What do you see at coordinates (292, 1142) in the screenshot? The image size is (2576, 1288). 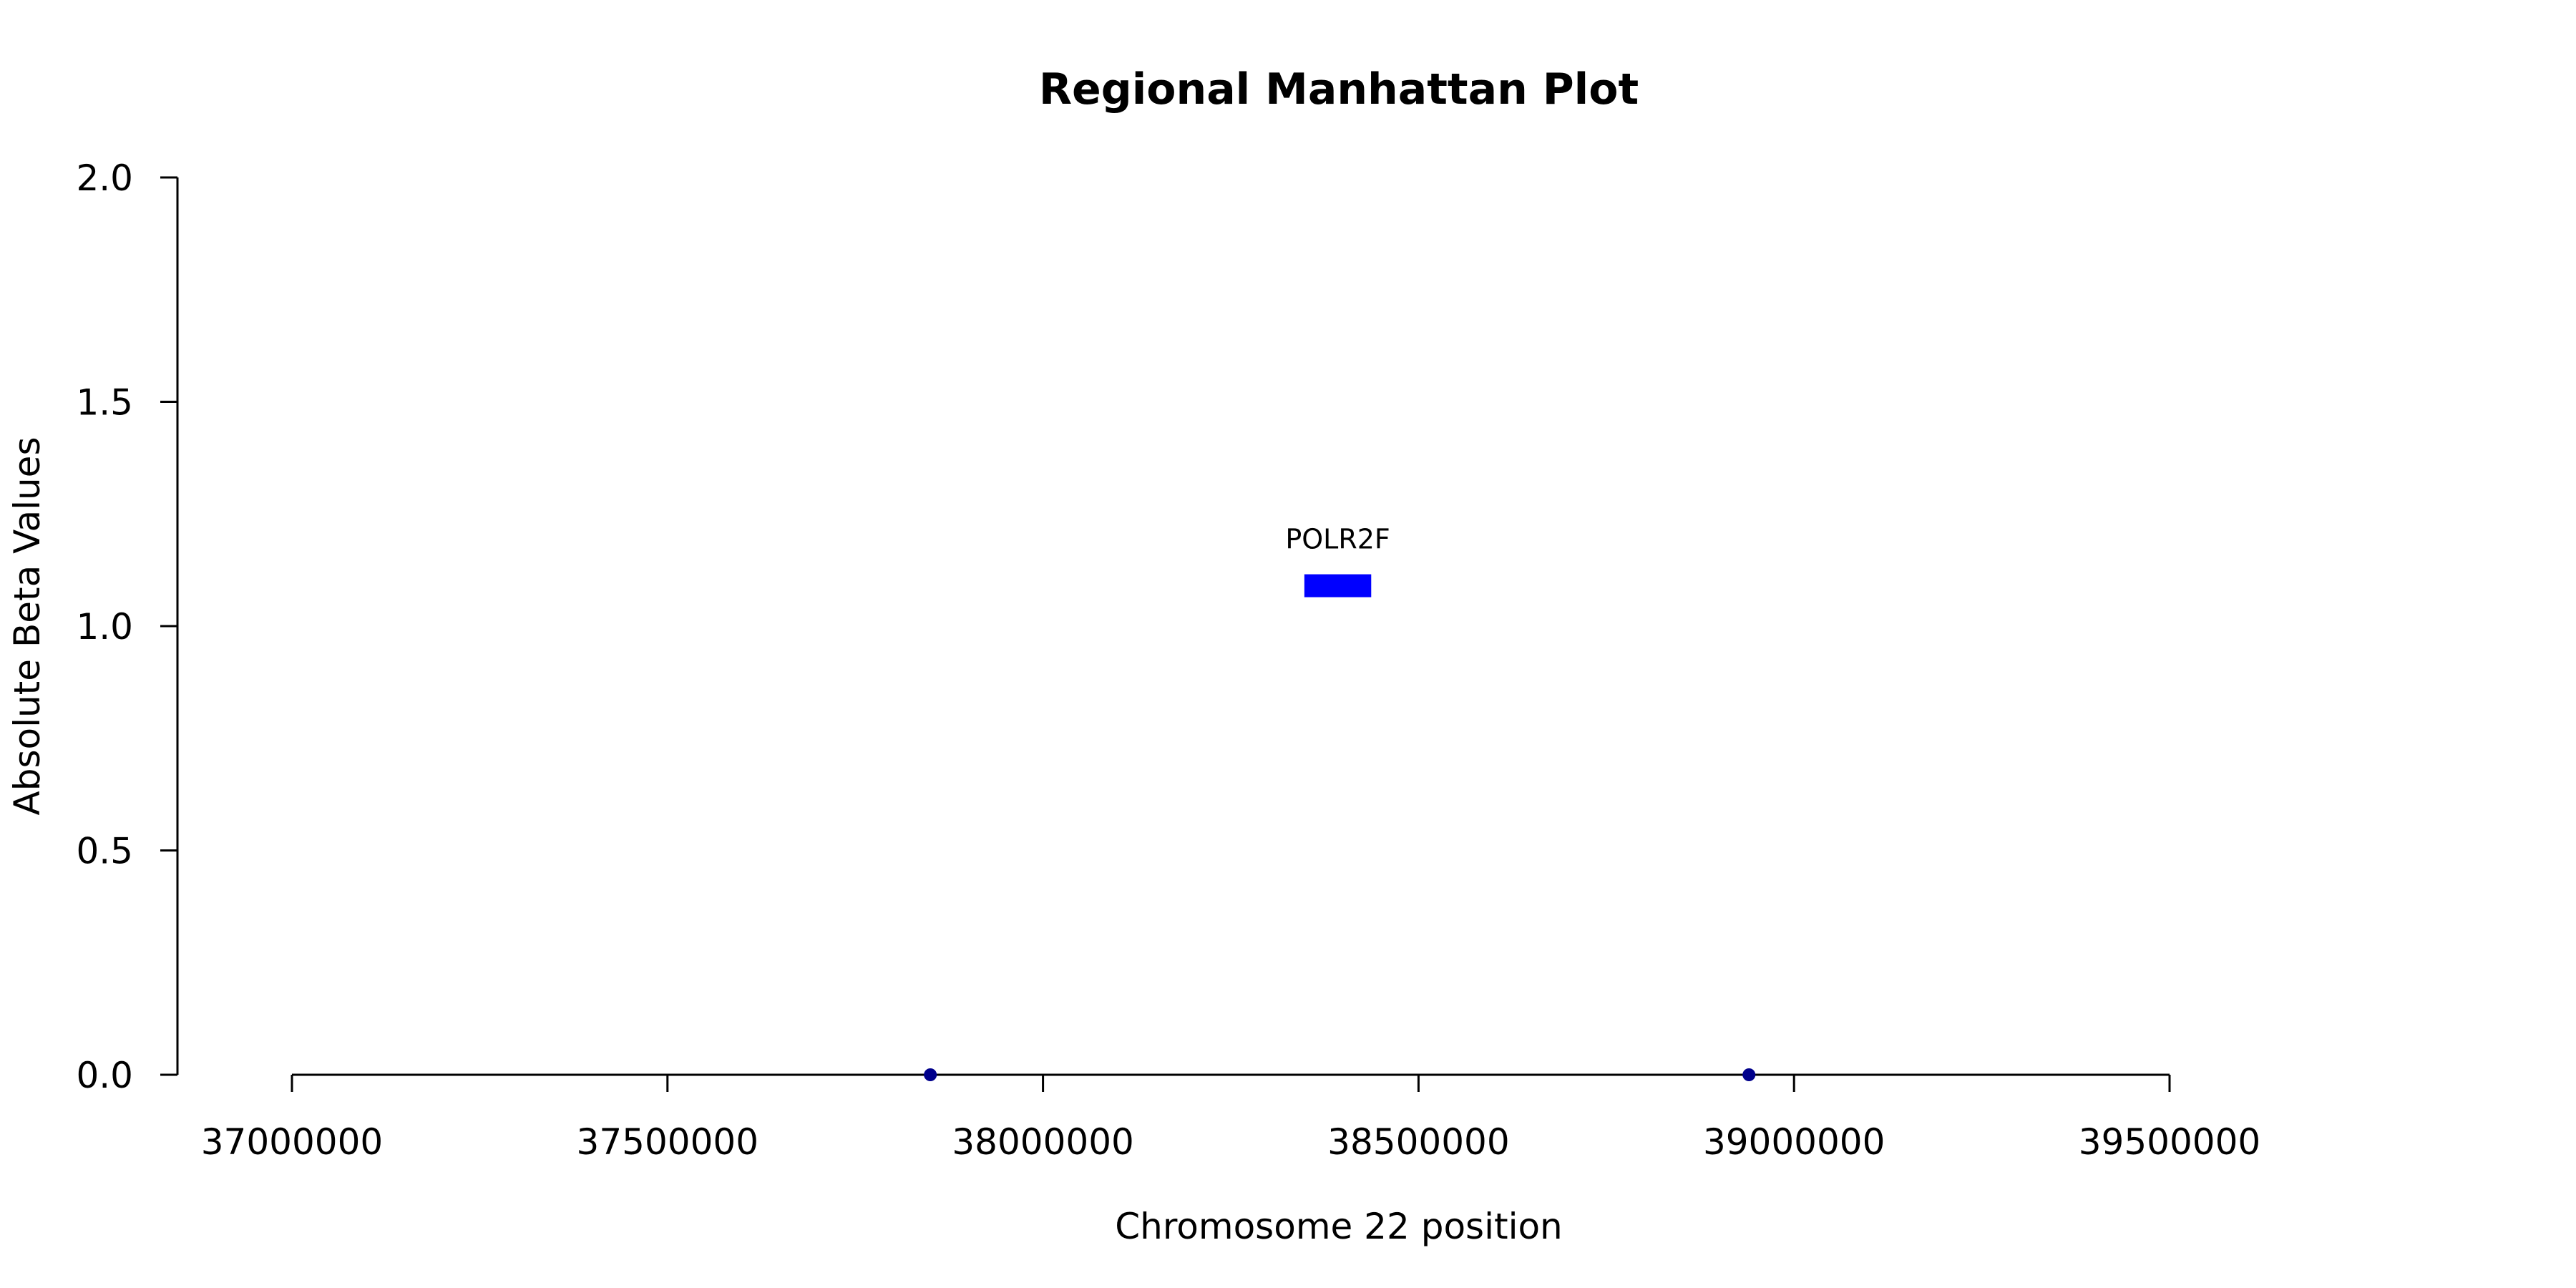 I see `x-tick-label: 37000000` at bounding box center [292, 1142].